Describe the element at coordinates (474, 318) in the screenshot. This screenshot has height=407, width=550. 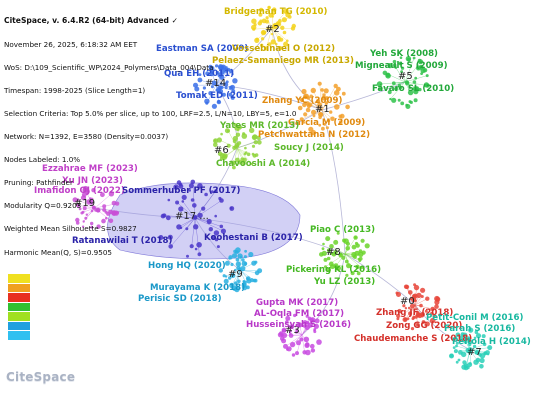
I see `node-label: Petit-Conil M (2016)` at that location.